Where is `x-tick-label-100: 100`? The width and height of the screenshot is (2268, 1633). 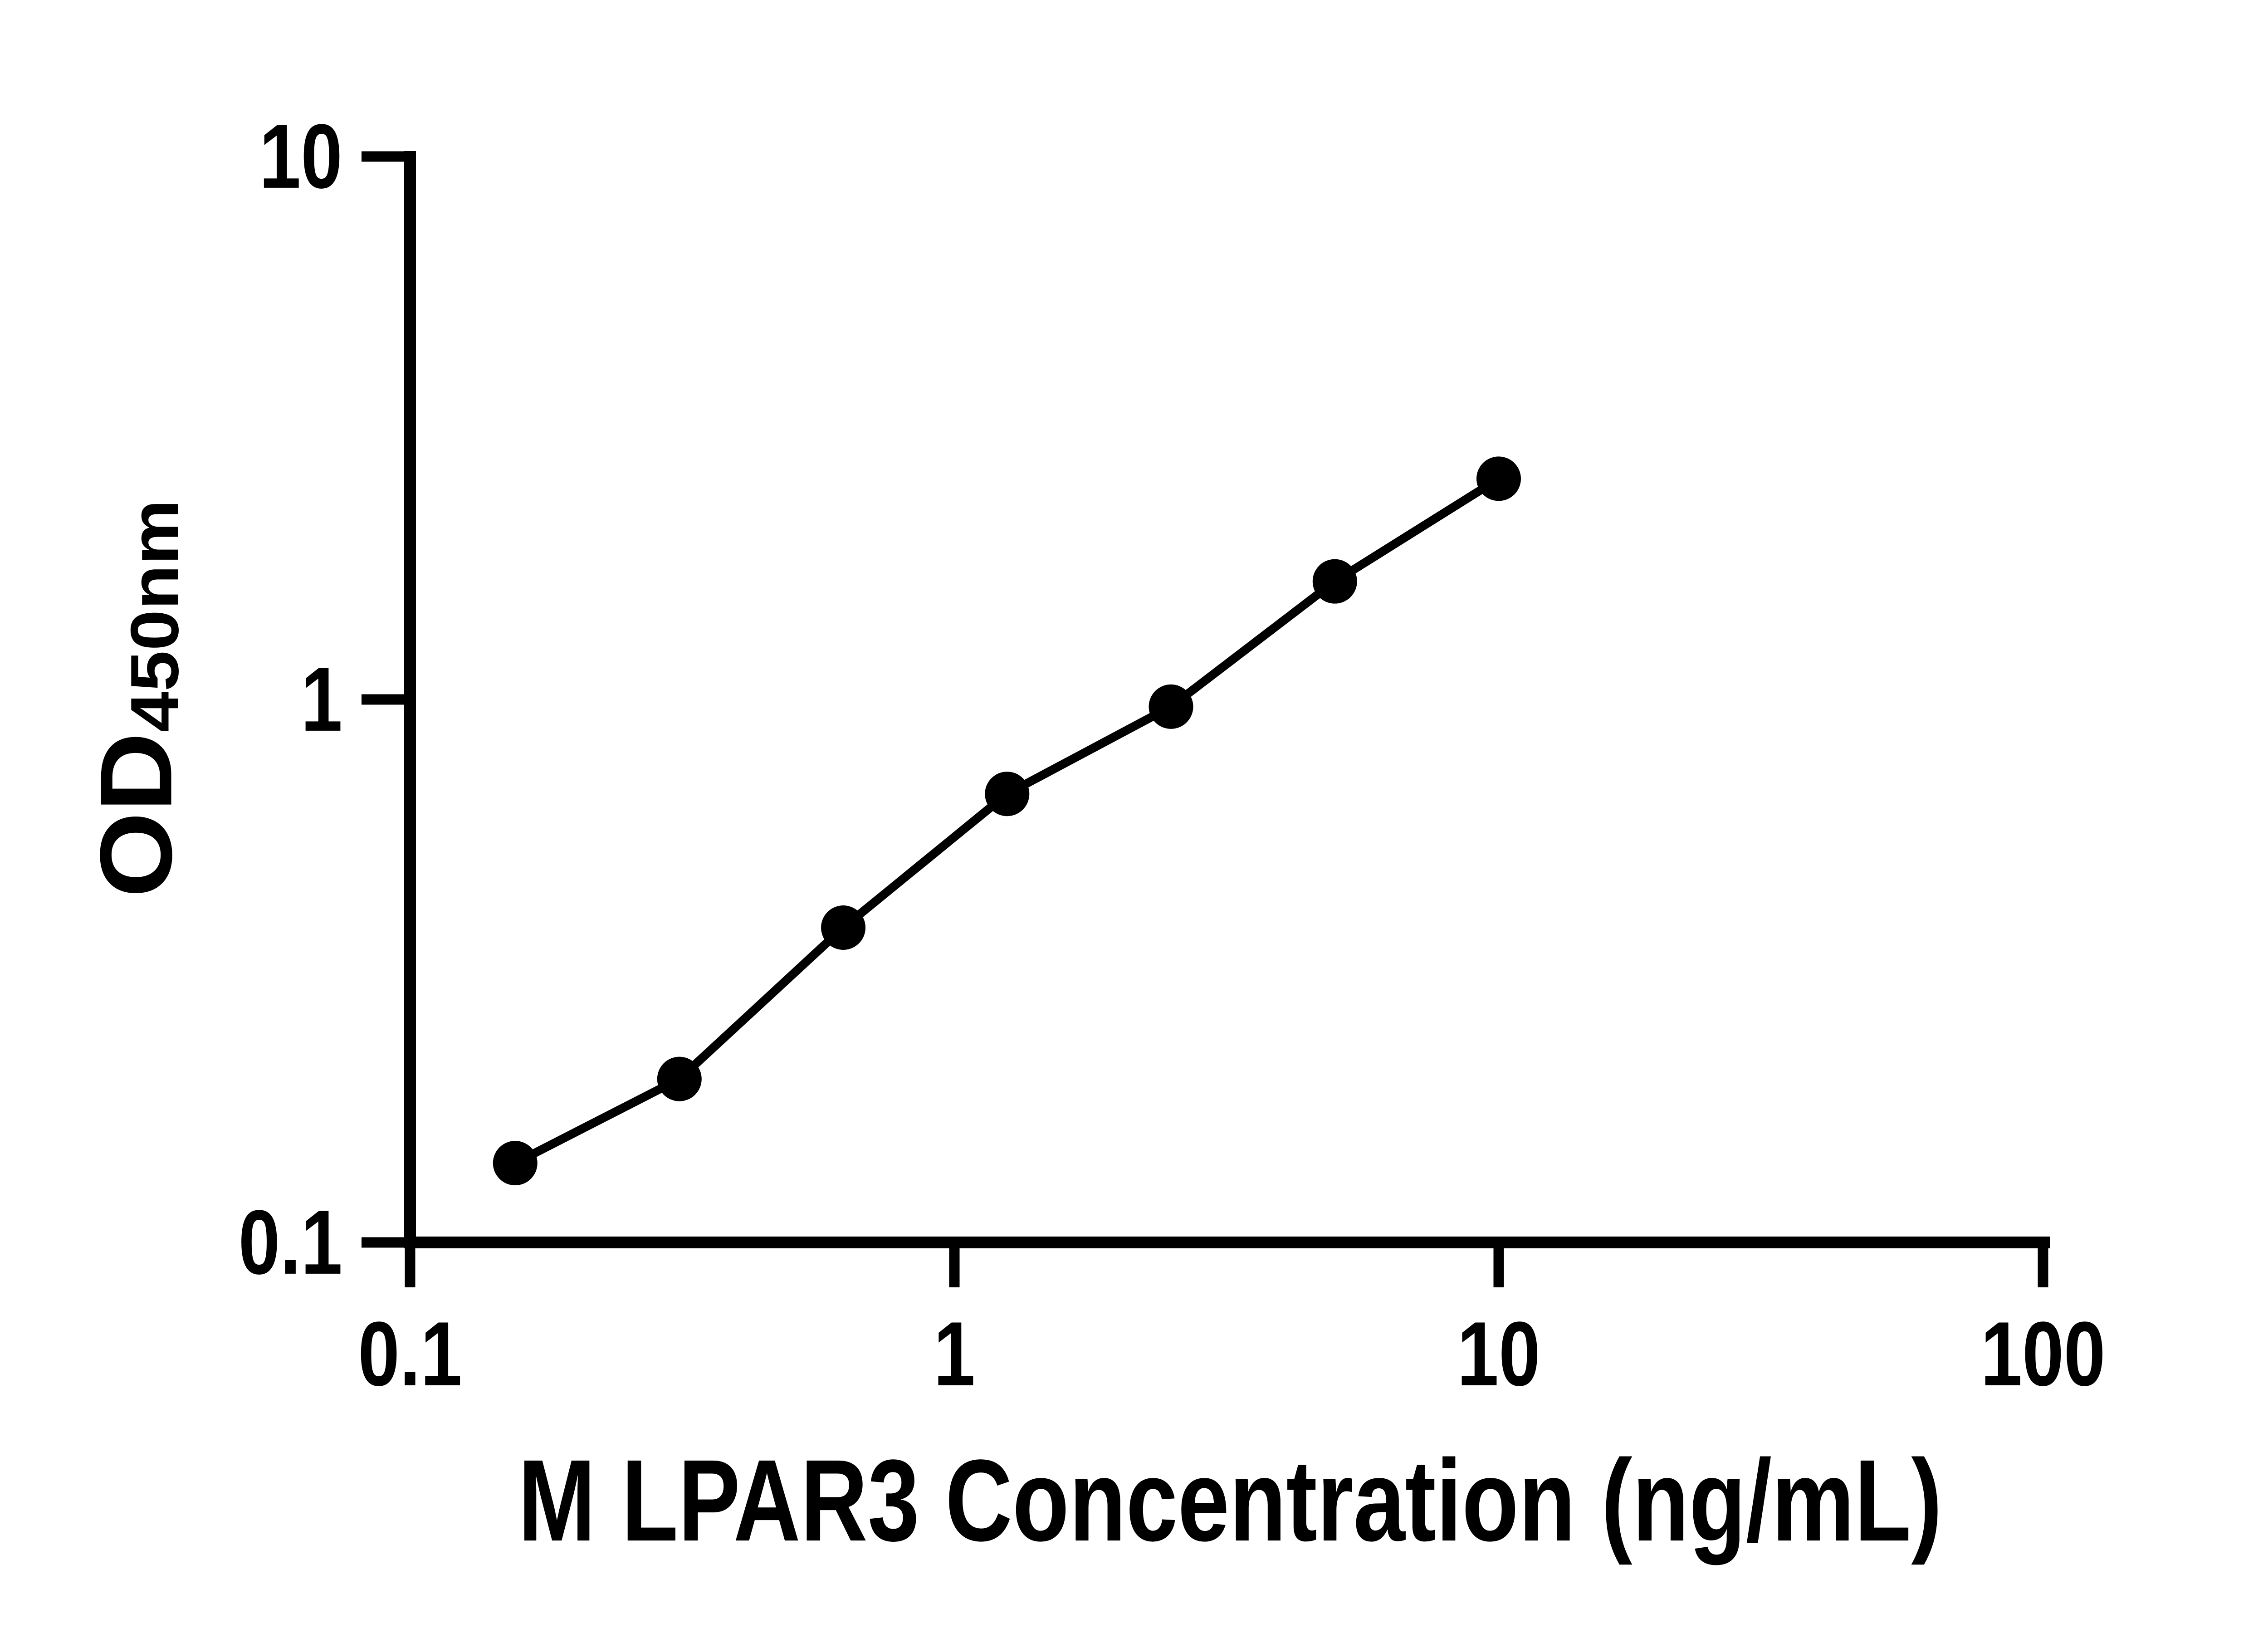
x-tick-label-100: 100 is located at coordinates (2043, 1354).